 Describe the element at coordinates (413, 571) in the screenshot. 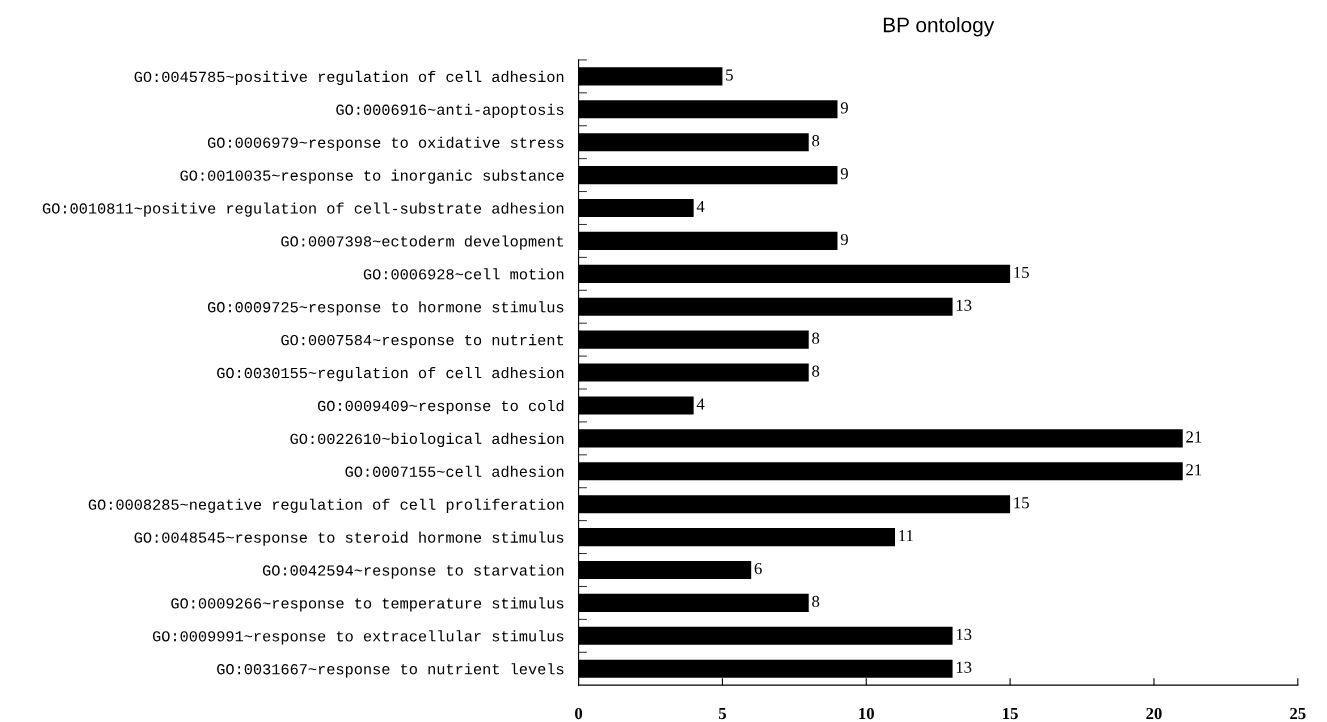

I see `y-tick-label: GO:0042594~response to starvation` at that location.